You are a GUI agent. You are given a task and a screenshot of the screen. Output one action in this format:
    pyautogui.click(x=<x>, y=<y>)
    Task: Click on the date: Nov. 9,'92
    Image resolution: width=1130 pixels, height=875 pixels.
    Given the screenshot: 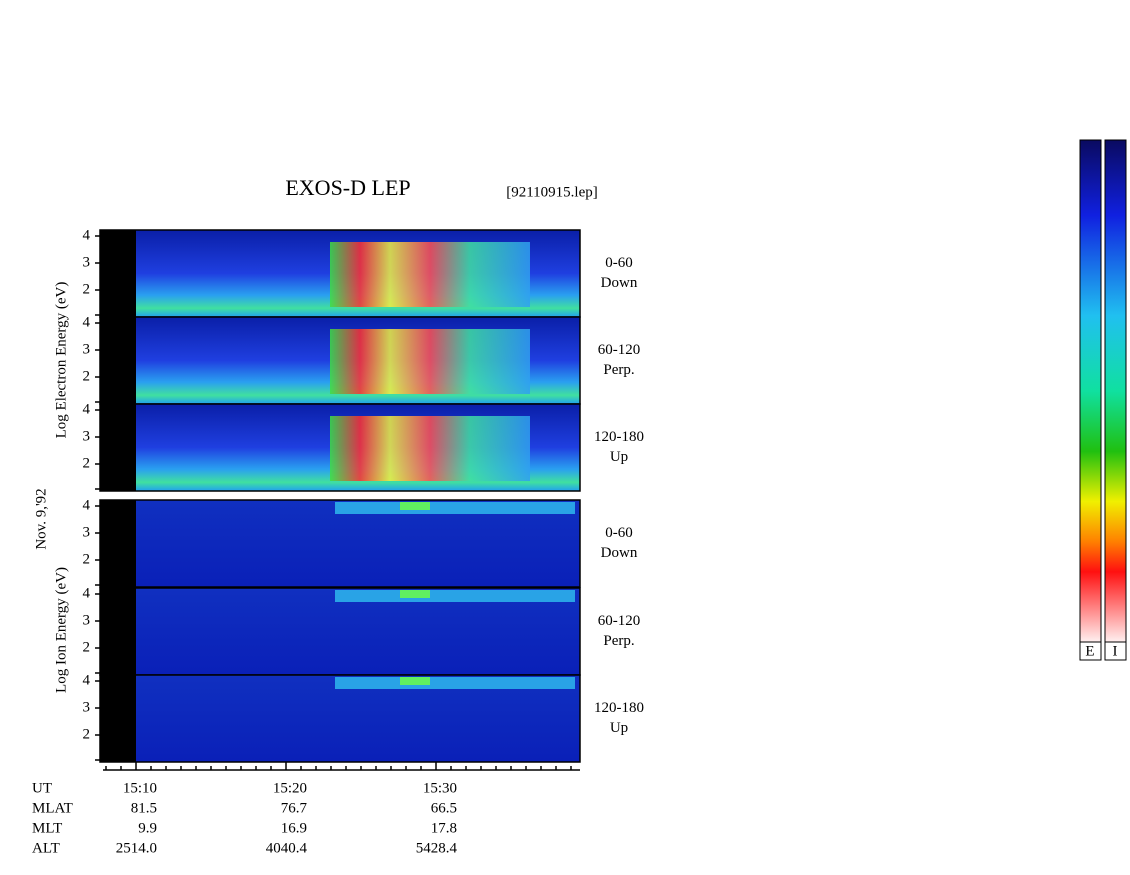 What is the action you would take?
    pyautogui.click(x=41, y=518)
    